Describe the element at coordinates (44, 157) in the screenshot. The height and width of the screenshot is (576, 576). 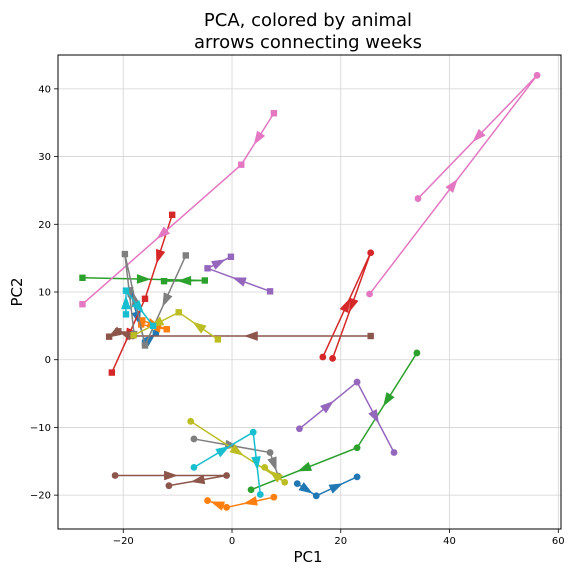
I see `y-tick-label: 30` at that location.